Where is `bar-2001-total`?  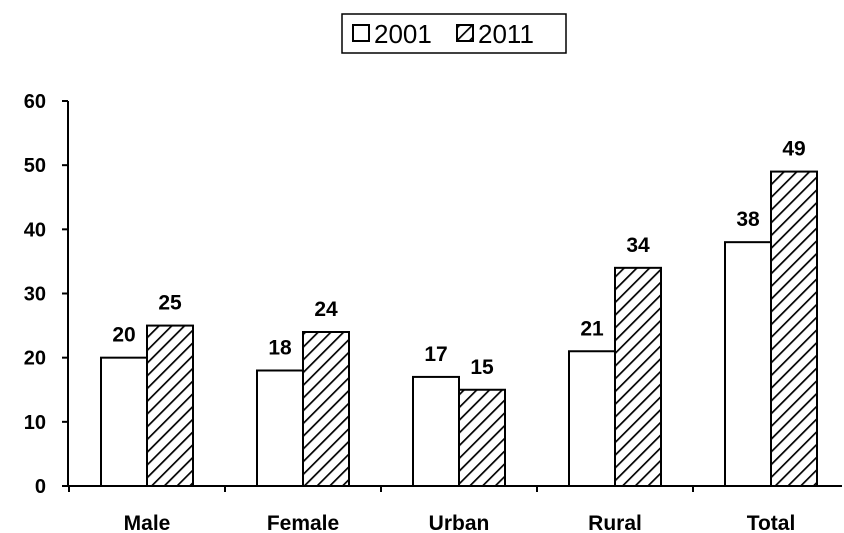
bar-2001-total is located at coordinates (748, 364).